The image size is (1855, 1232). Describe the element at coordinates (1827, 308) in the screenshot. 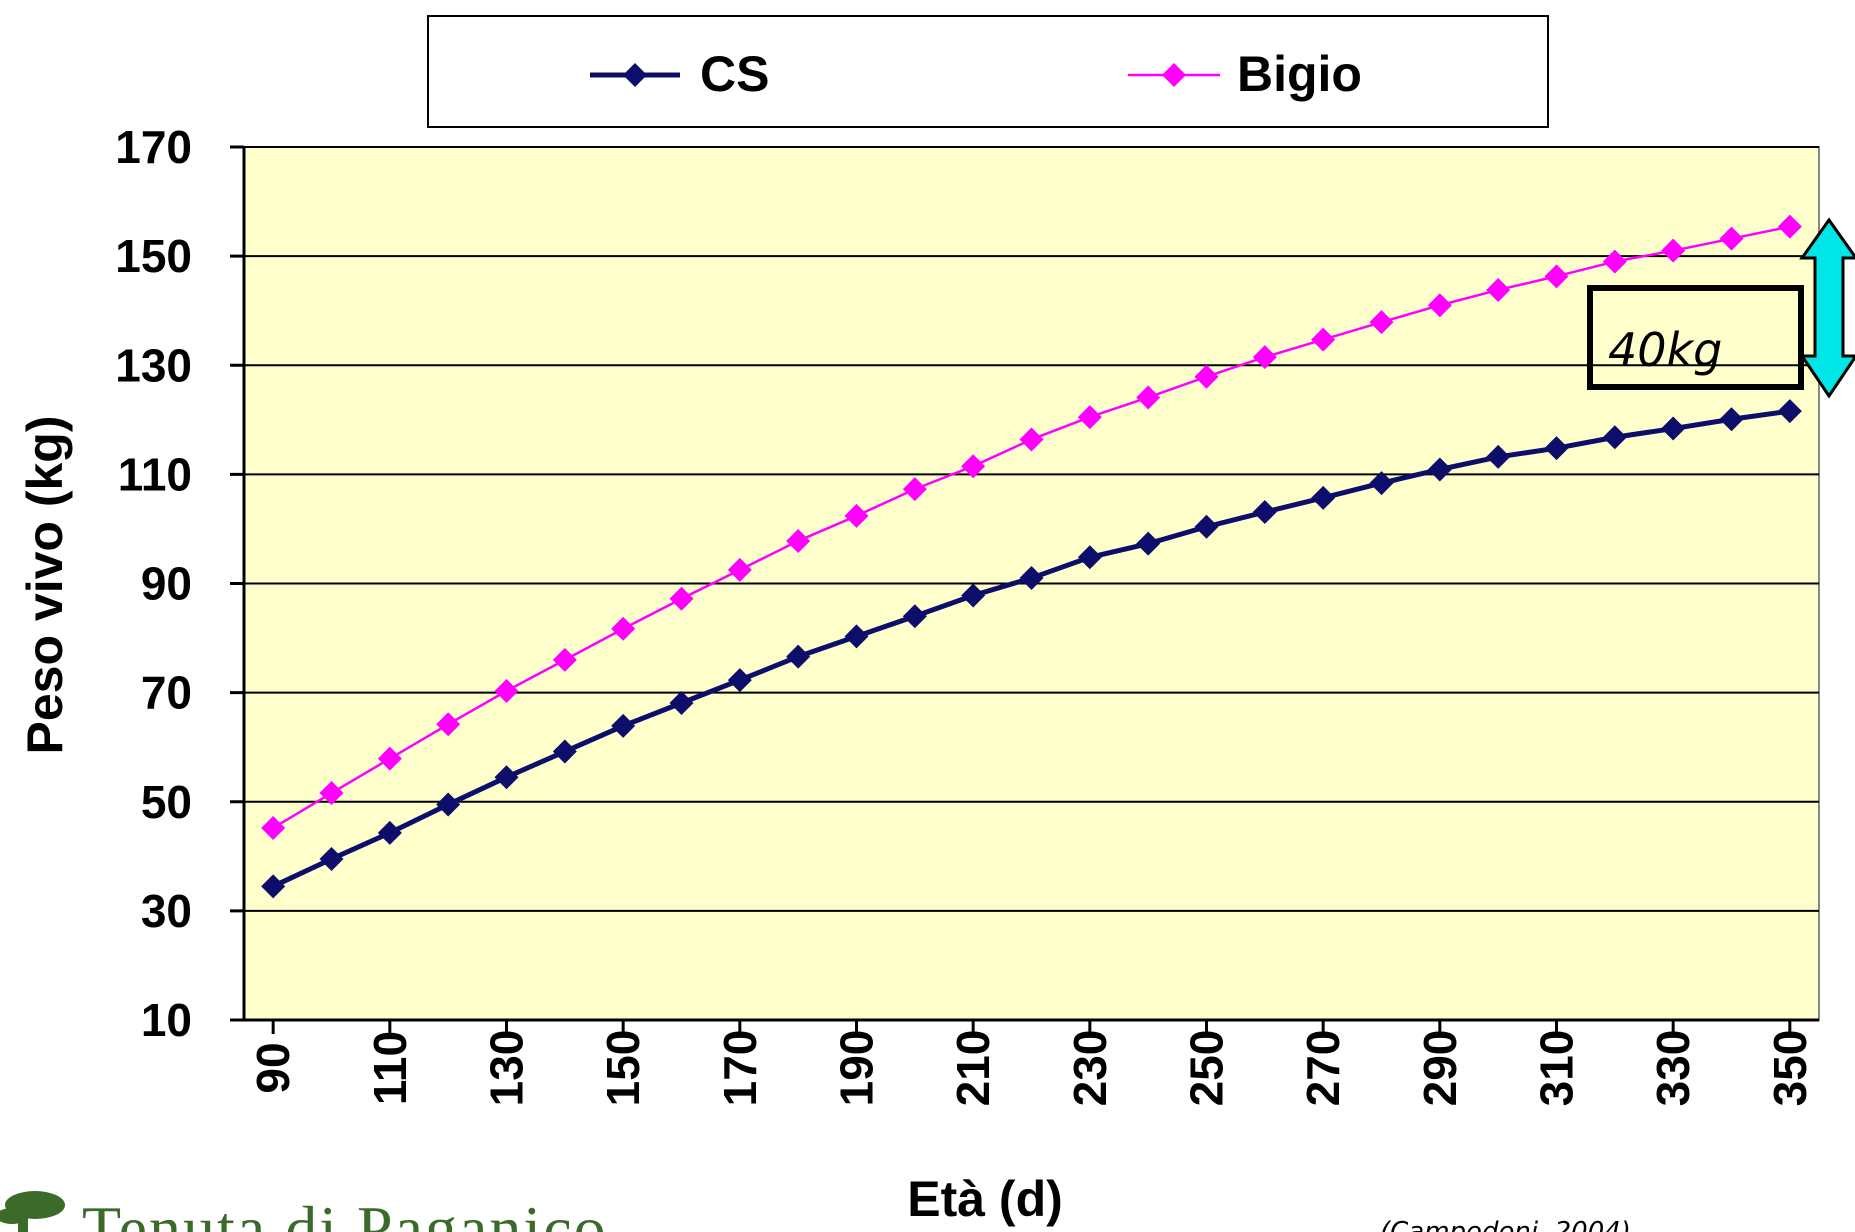

I see `double-arrow-icon` at that location.